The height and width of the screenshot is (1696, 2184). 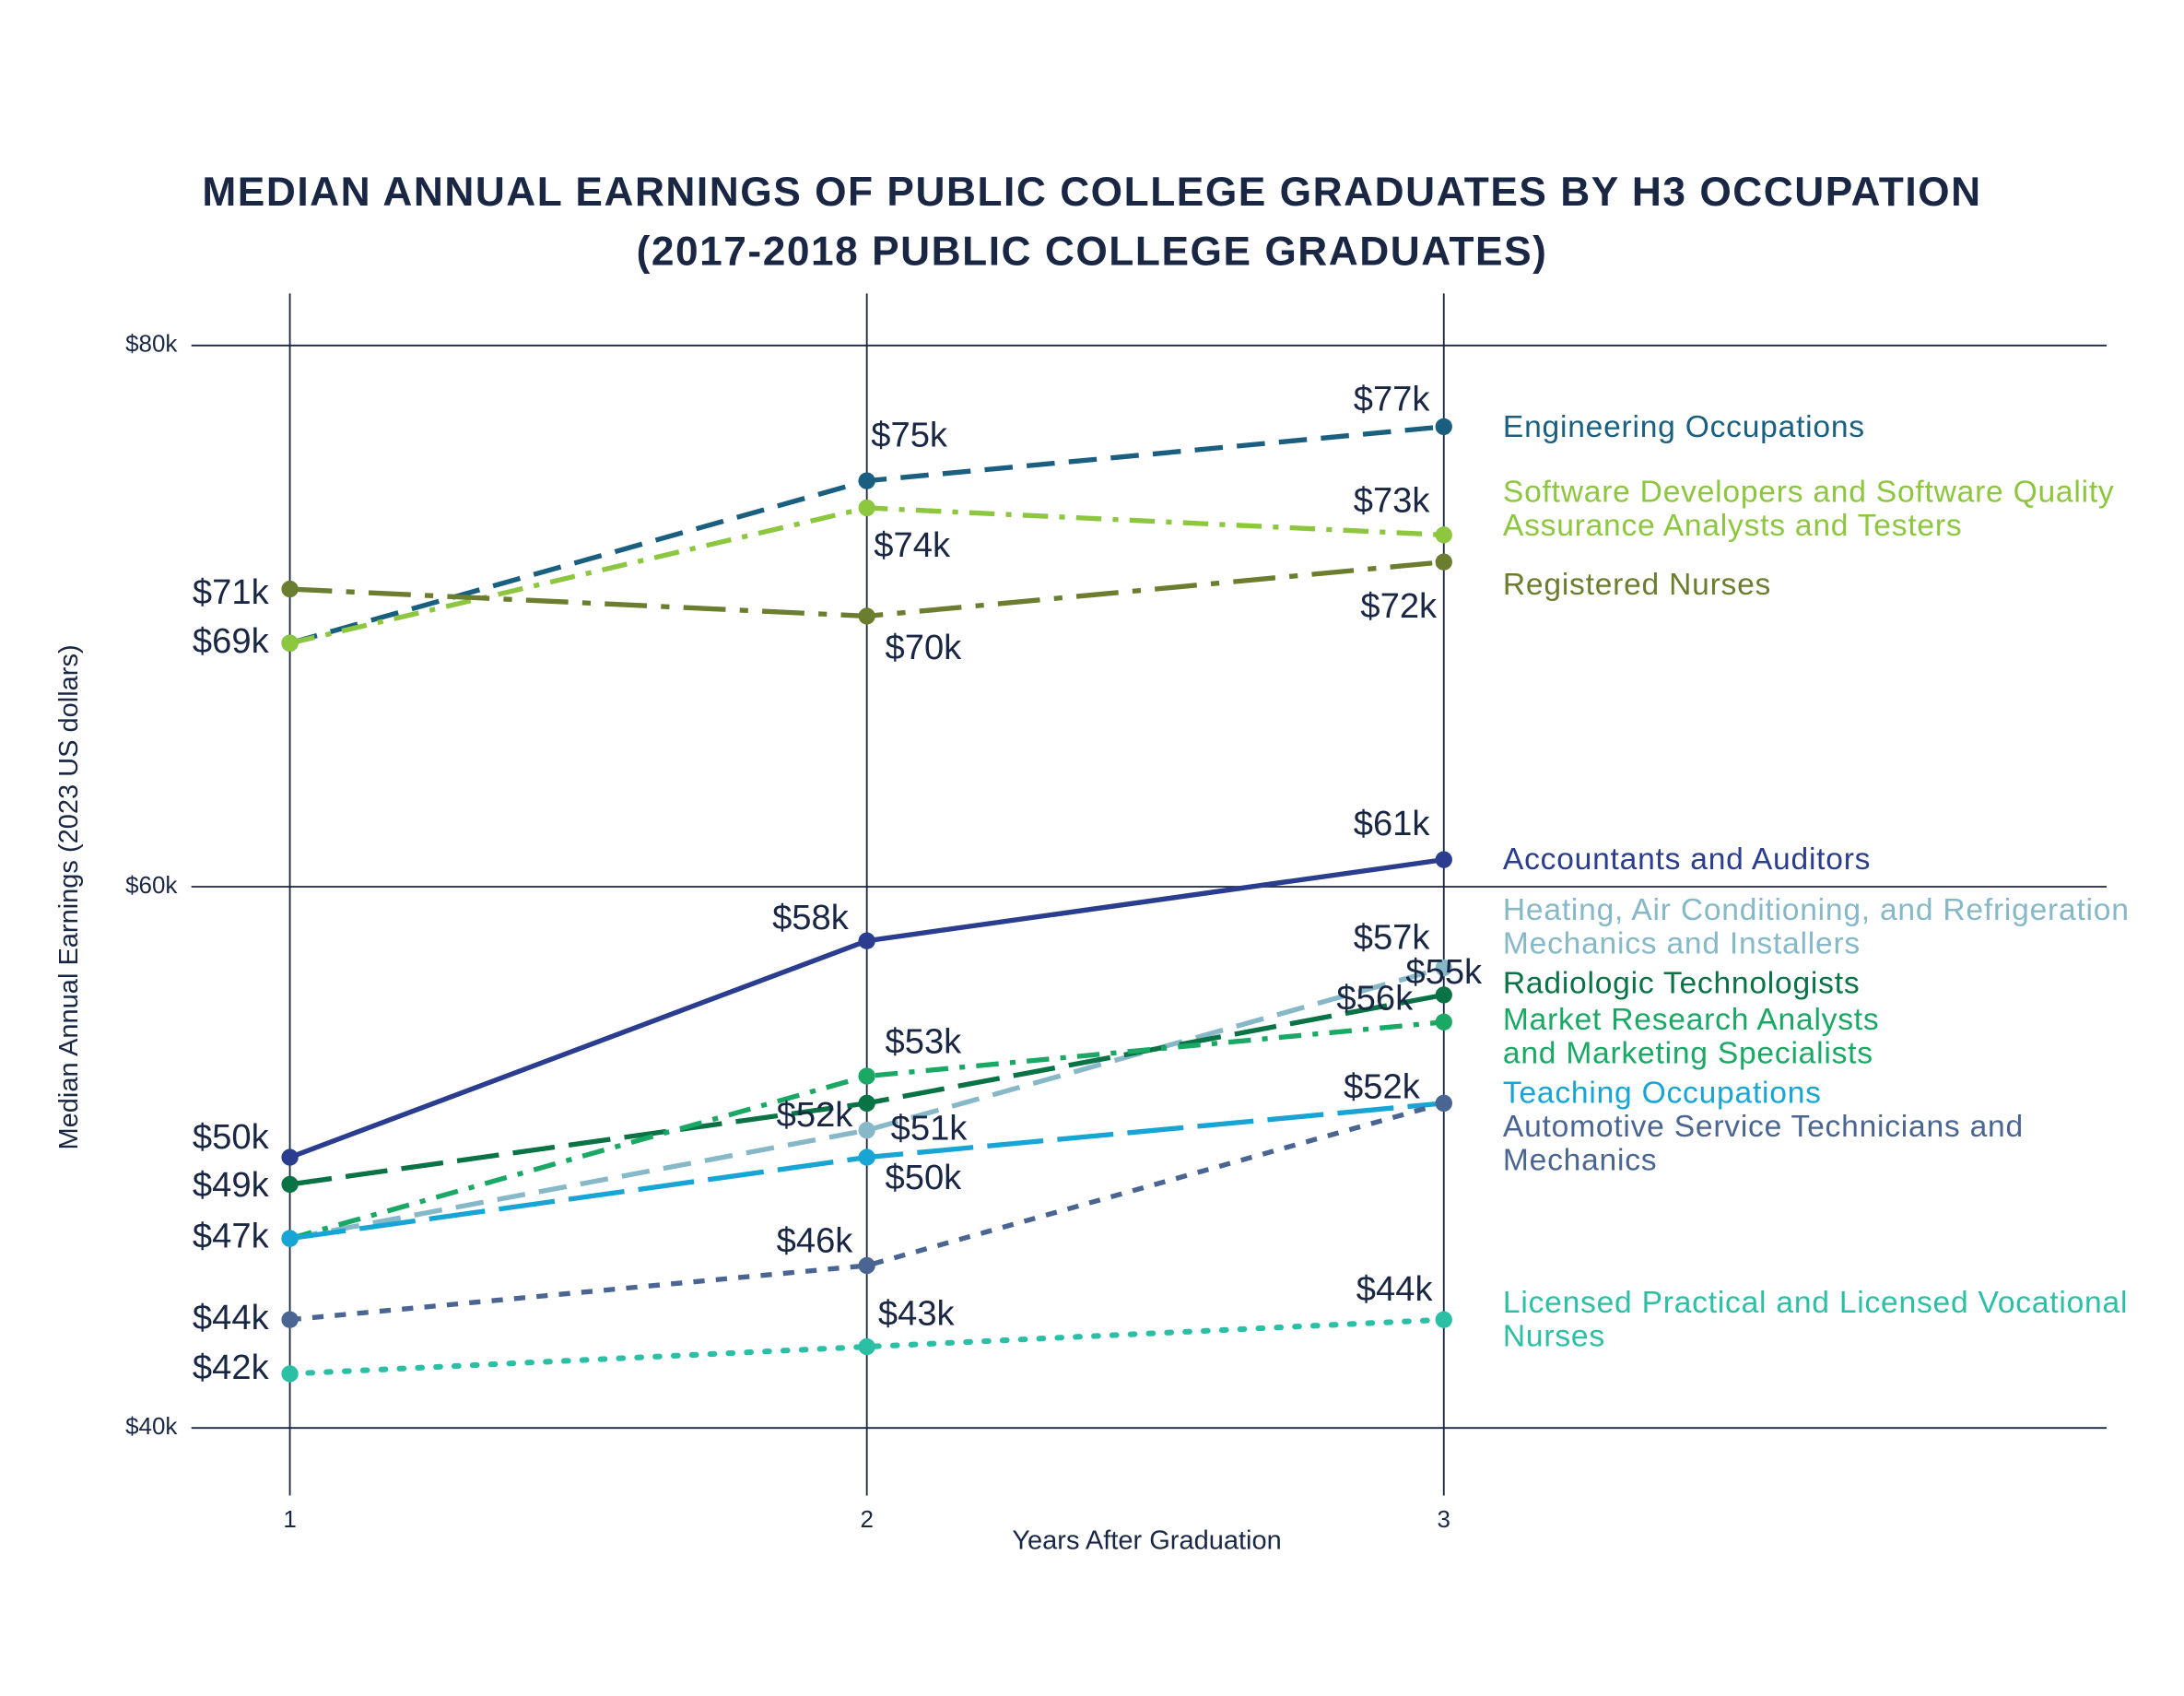 What do you see at coordinates (866, 1519) in the screenshot?
I see `x-tick-label: 2` at bounding box center [866, 1519].